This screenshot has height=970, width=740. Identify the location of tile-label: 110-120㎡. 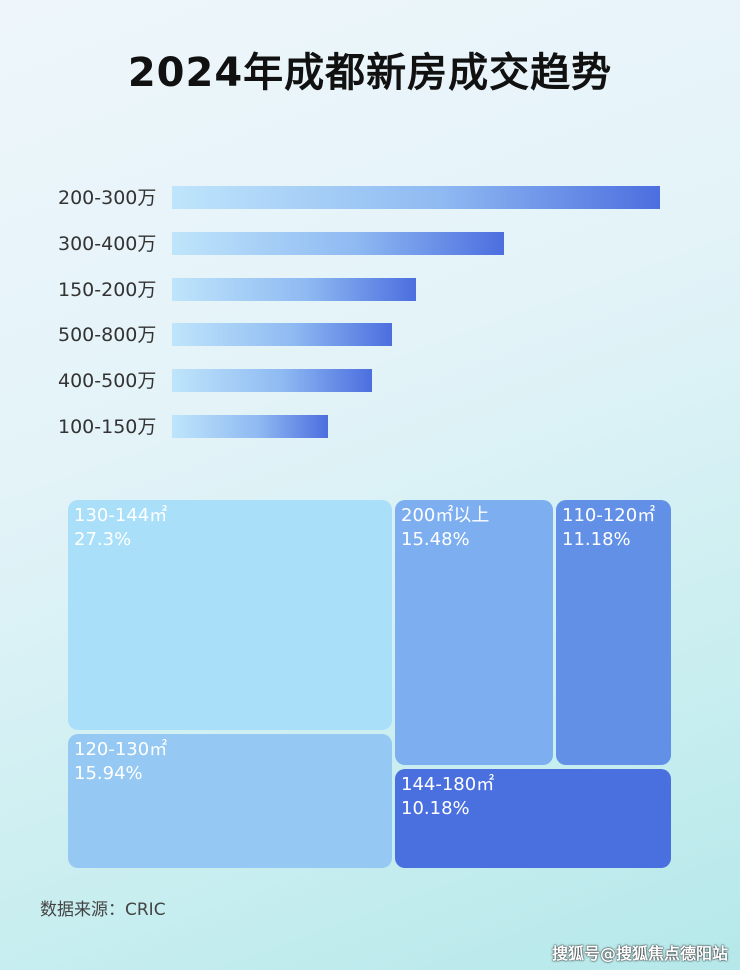
(609, 515).